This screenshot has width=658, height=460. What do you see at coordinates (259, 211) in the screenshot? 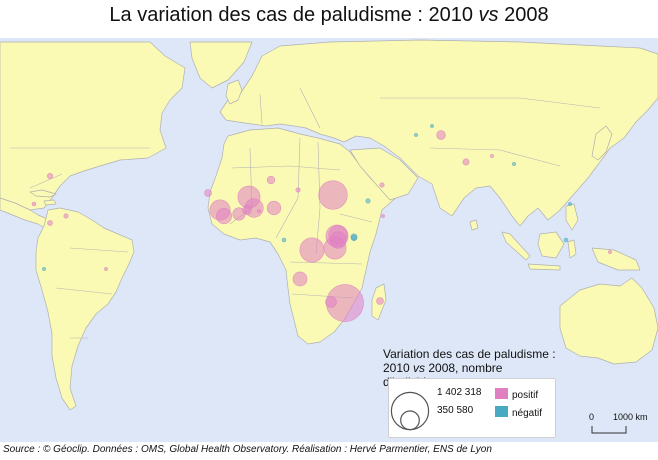
I see `circle-cameroon` at bounding box center [259, 211].